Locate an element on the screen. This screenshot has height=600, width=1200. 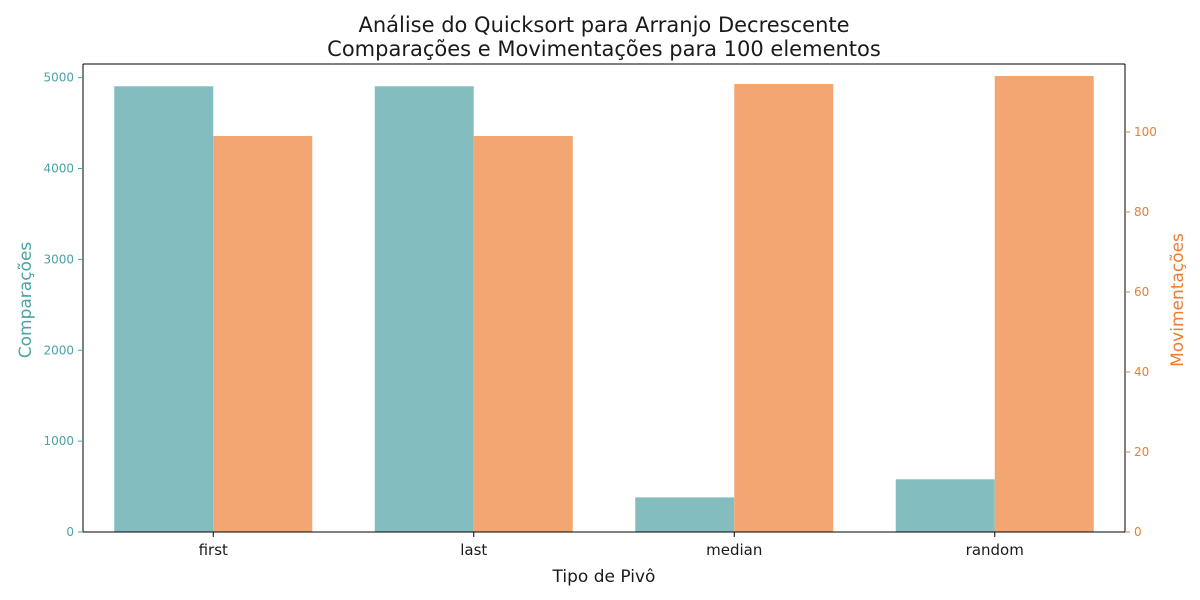
bar-comparacoes-median is located at coordinates (685, 514).